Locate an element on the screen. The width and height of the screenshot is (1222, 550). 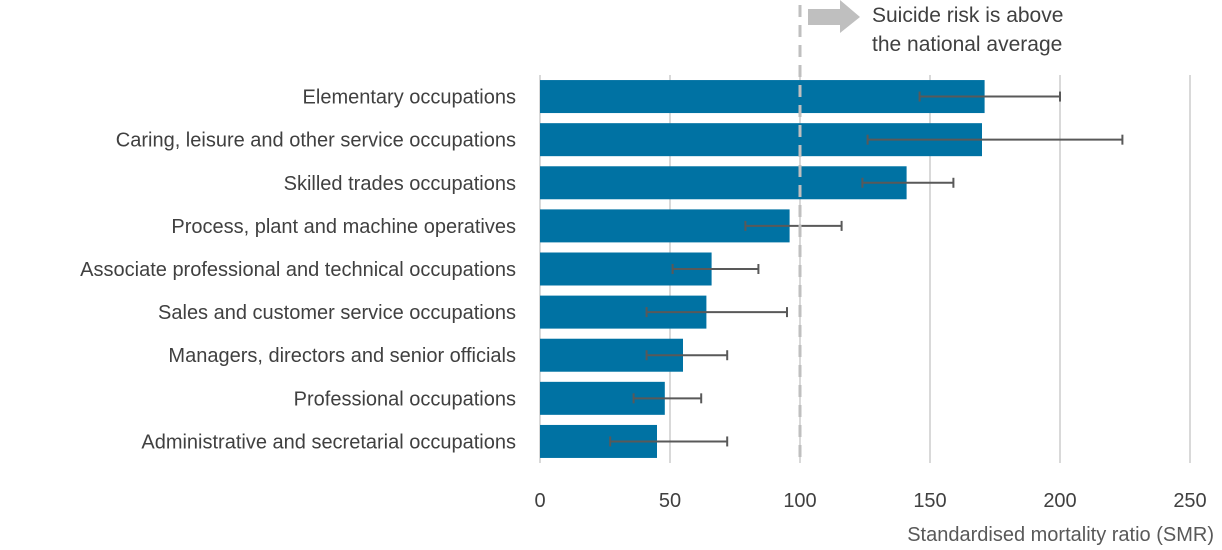
category-label: Sales and customer service occupations is located at coordinates (337, 313).